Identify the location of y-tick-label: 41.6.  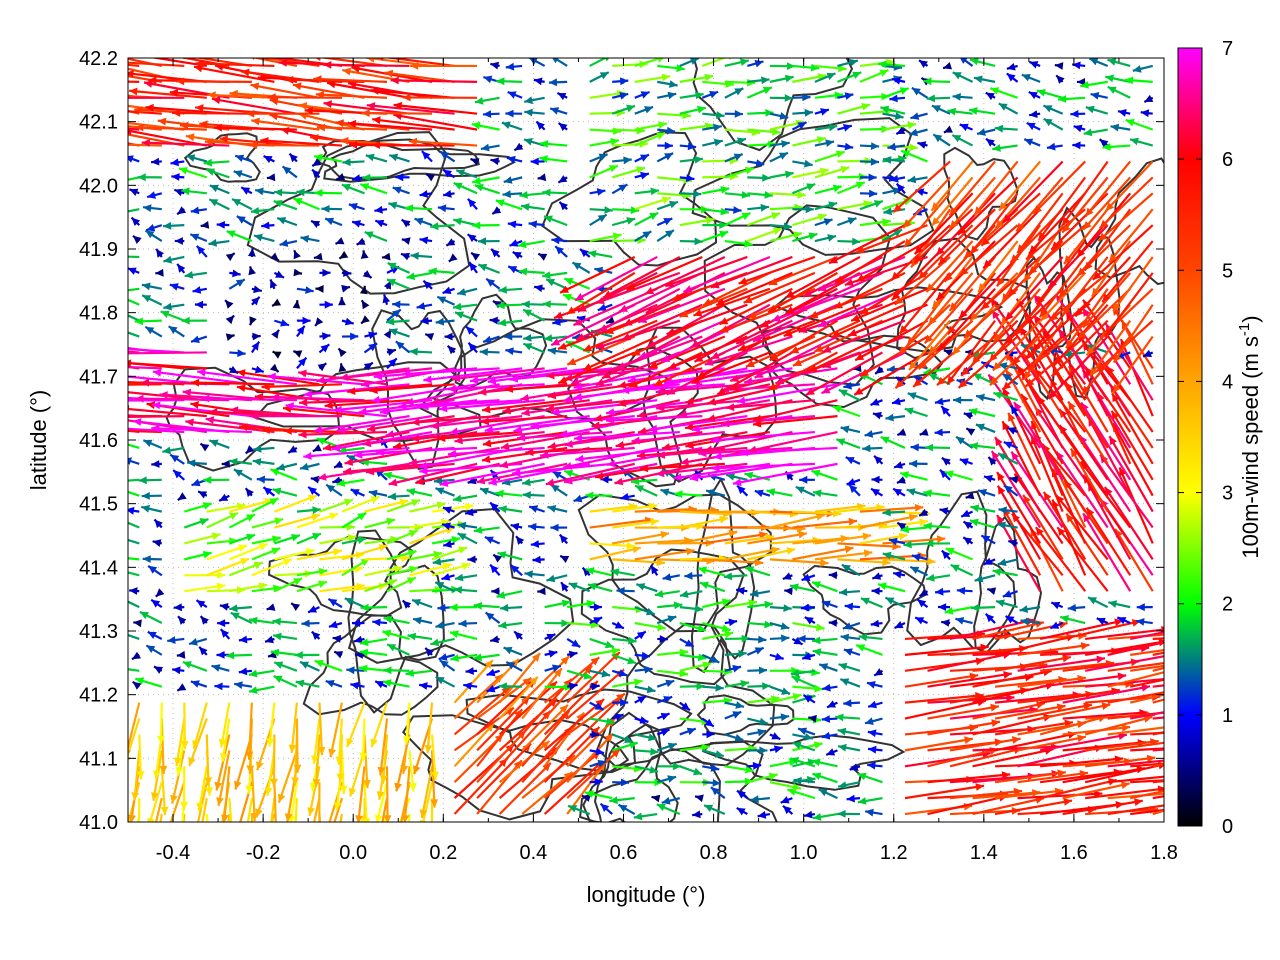
(98, 441).